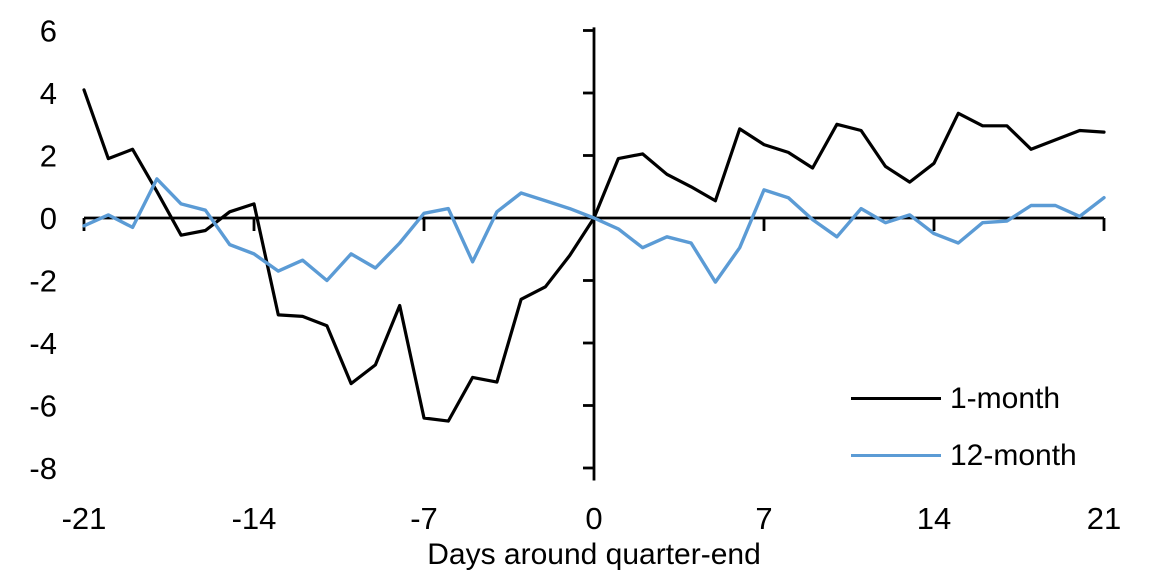  I want to click on legend-label-1-month: 1-month, so click(1005, 398).